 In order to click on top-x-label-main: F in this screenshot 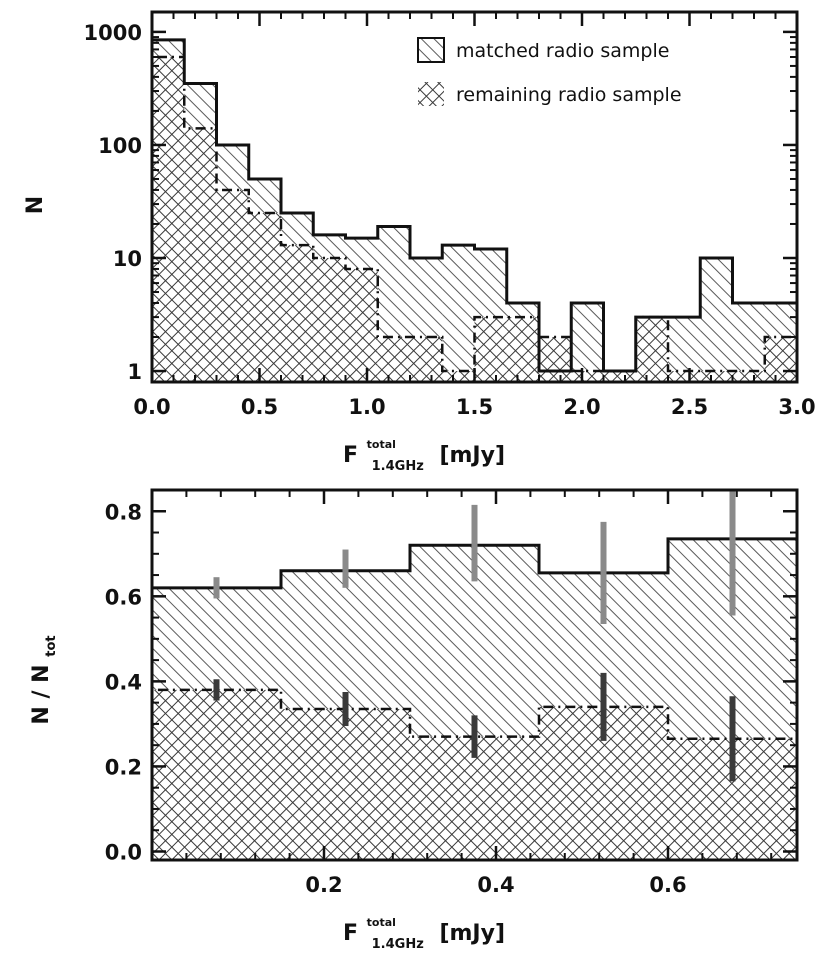, I will do `click(350, 455)`.